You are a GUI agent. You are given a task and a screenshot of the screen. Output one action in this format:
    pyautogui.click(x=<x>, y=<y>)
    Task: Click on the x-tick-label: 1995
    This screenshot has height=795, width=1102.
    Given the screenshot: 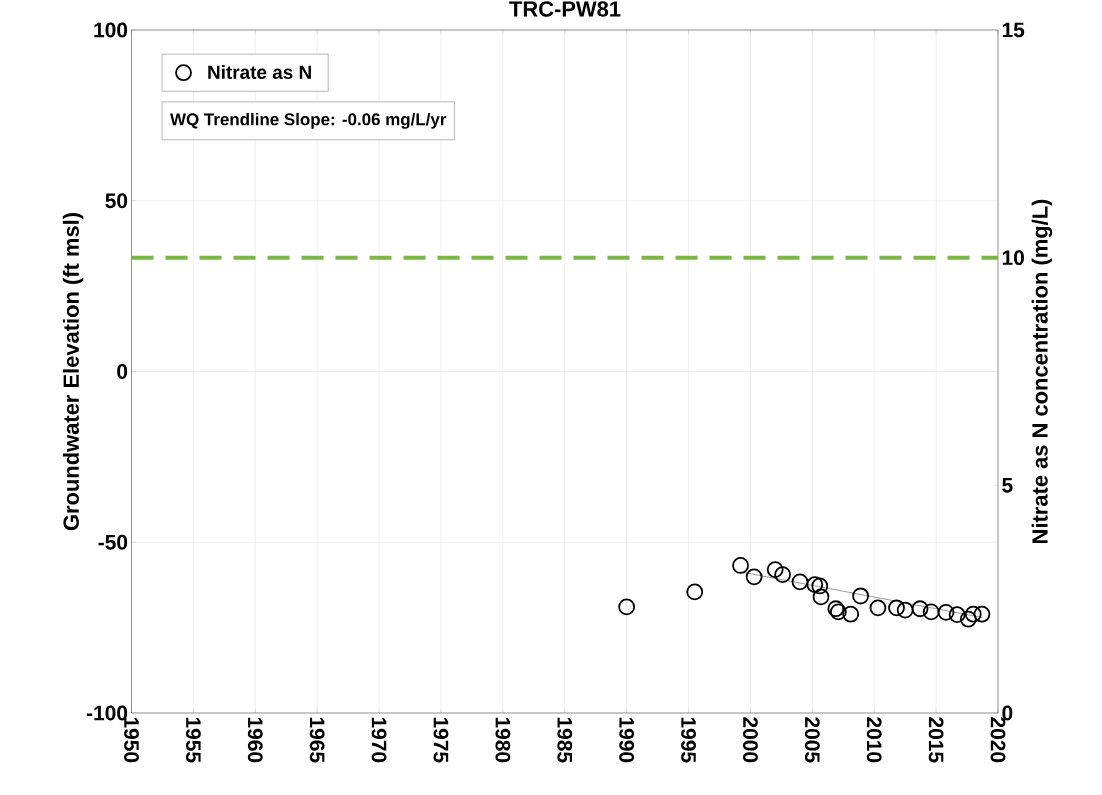 What is the action you would take?
    pyautogui.click(x=688, y=740)
    